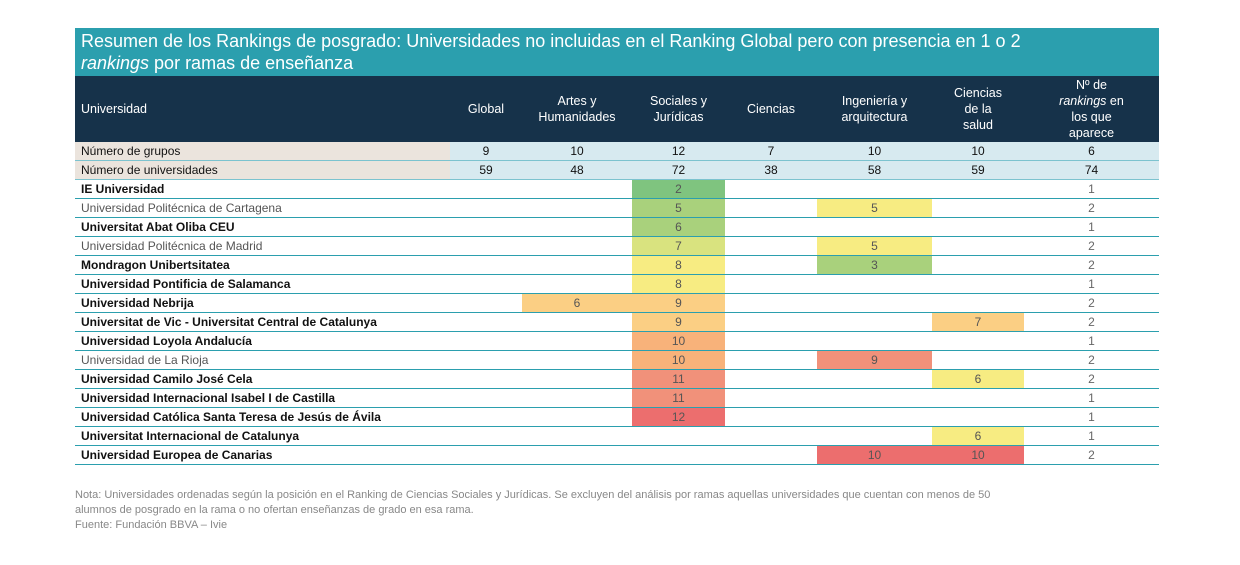 Image resolution: width=1240 pixels, height=565 pixels. I want to click on title-line-2: rankings por ramas de enseñanza, so click(617, 63).